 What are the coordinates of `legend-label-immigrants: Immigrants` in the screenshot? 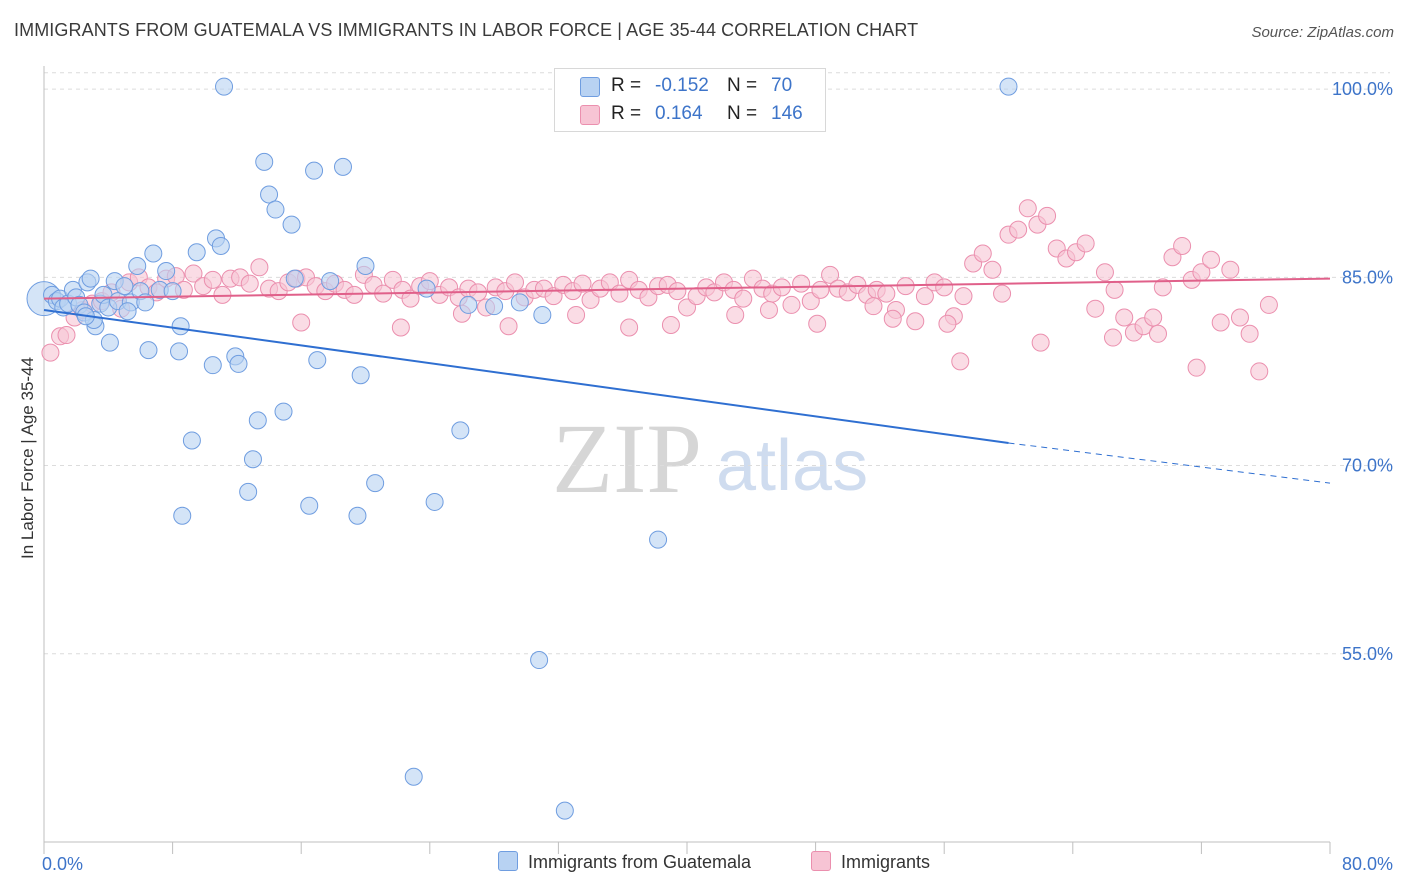 It's located at (886, 862).